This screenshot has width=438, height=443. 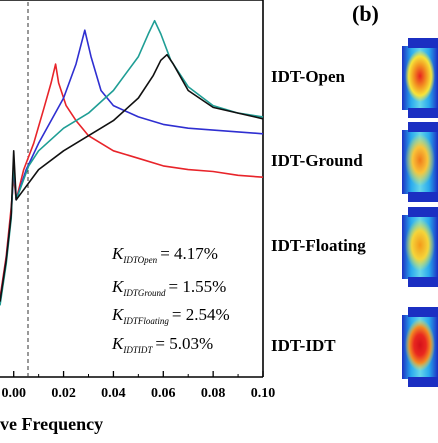 I want to click on mode-label-2: IDT-Ground, so click(x=317, y=160).